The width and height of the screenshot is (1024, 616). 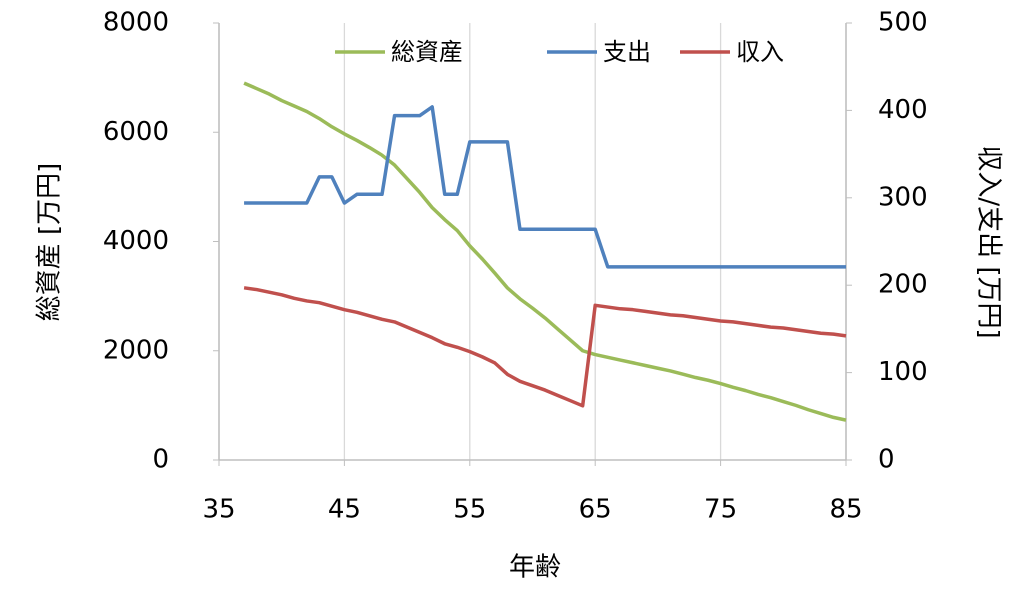 I want to click on y-tick-label: 8000, so click(x=136, y=23).